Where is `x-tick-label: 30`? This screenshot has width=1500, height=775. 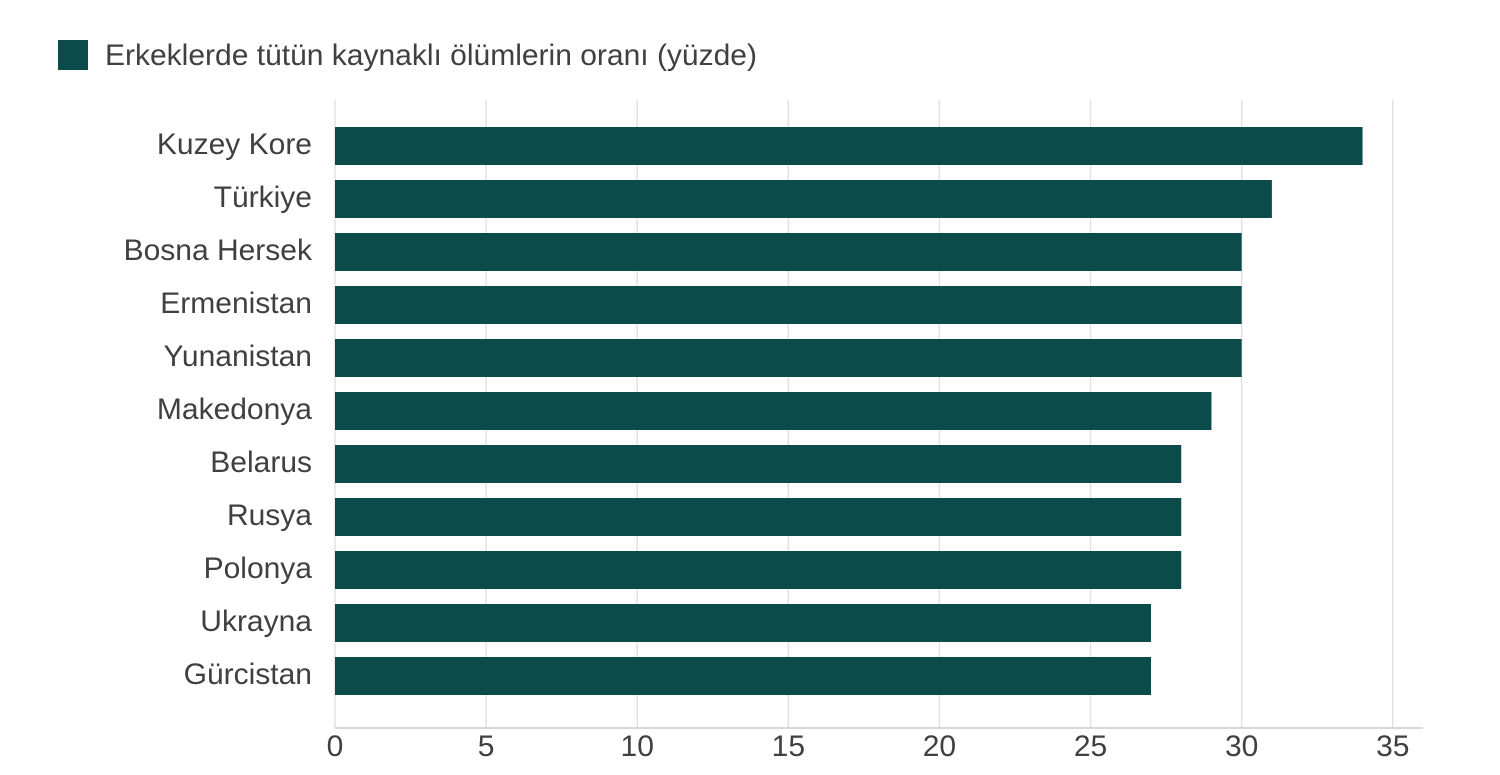 x-tick-label: 30 is located at coordinates (1241, 746).